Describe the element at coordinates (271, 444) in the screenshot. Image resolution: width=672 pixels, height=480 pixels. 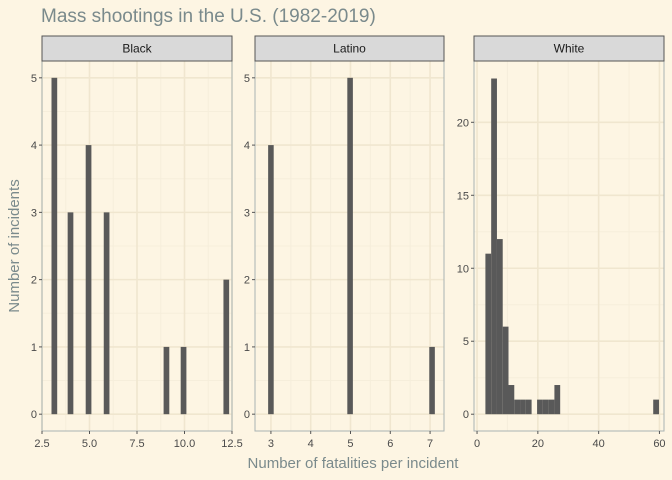
I see `x-tick-label: 3` at that location.